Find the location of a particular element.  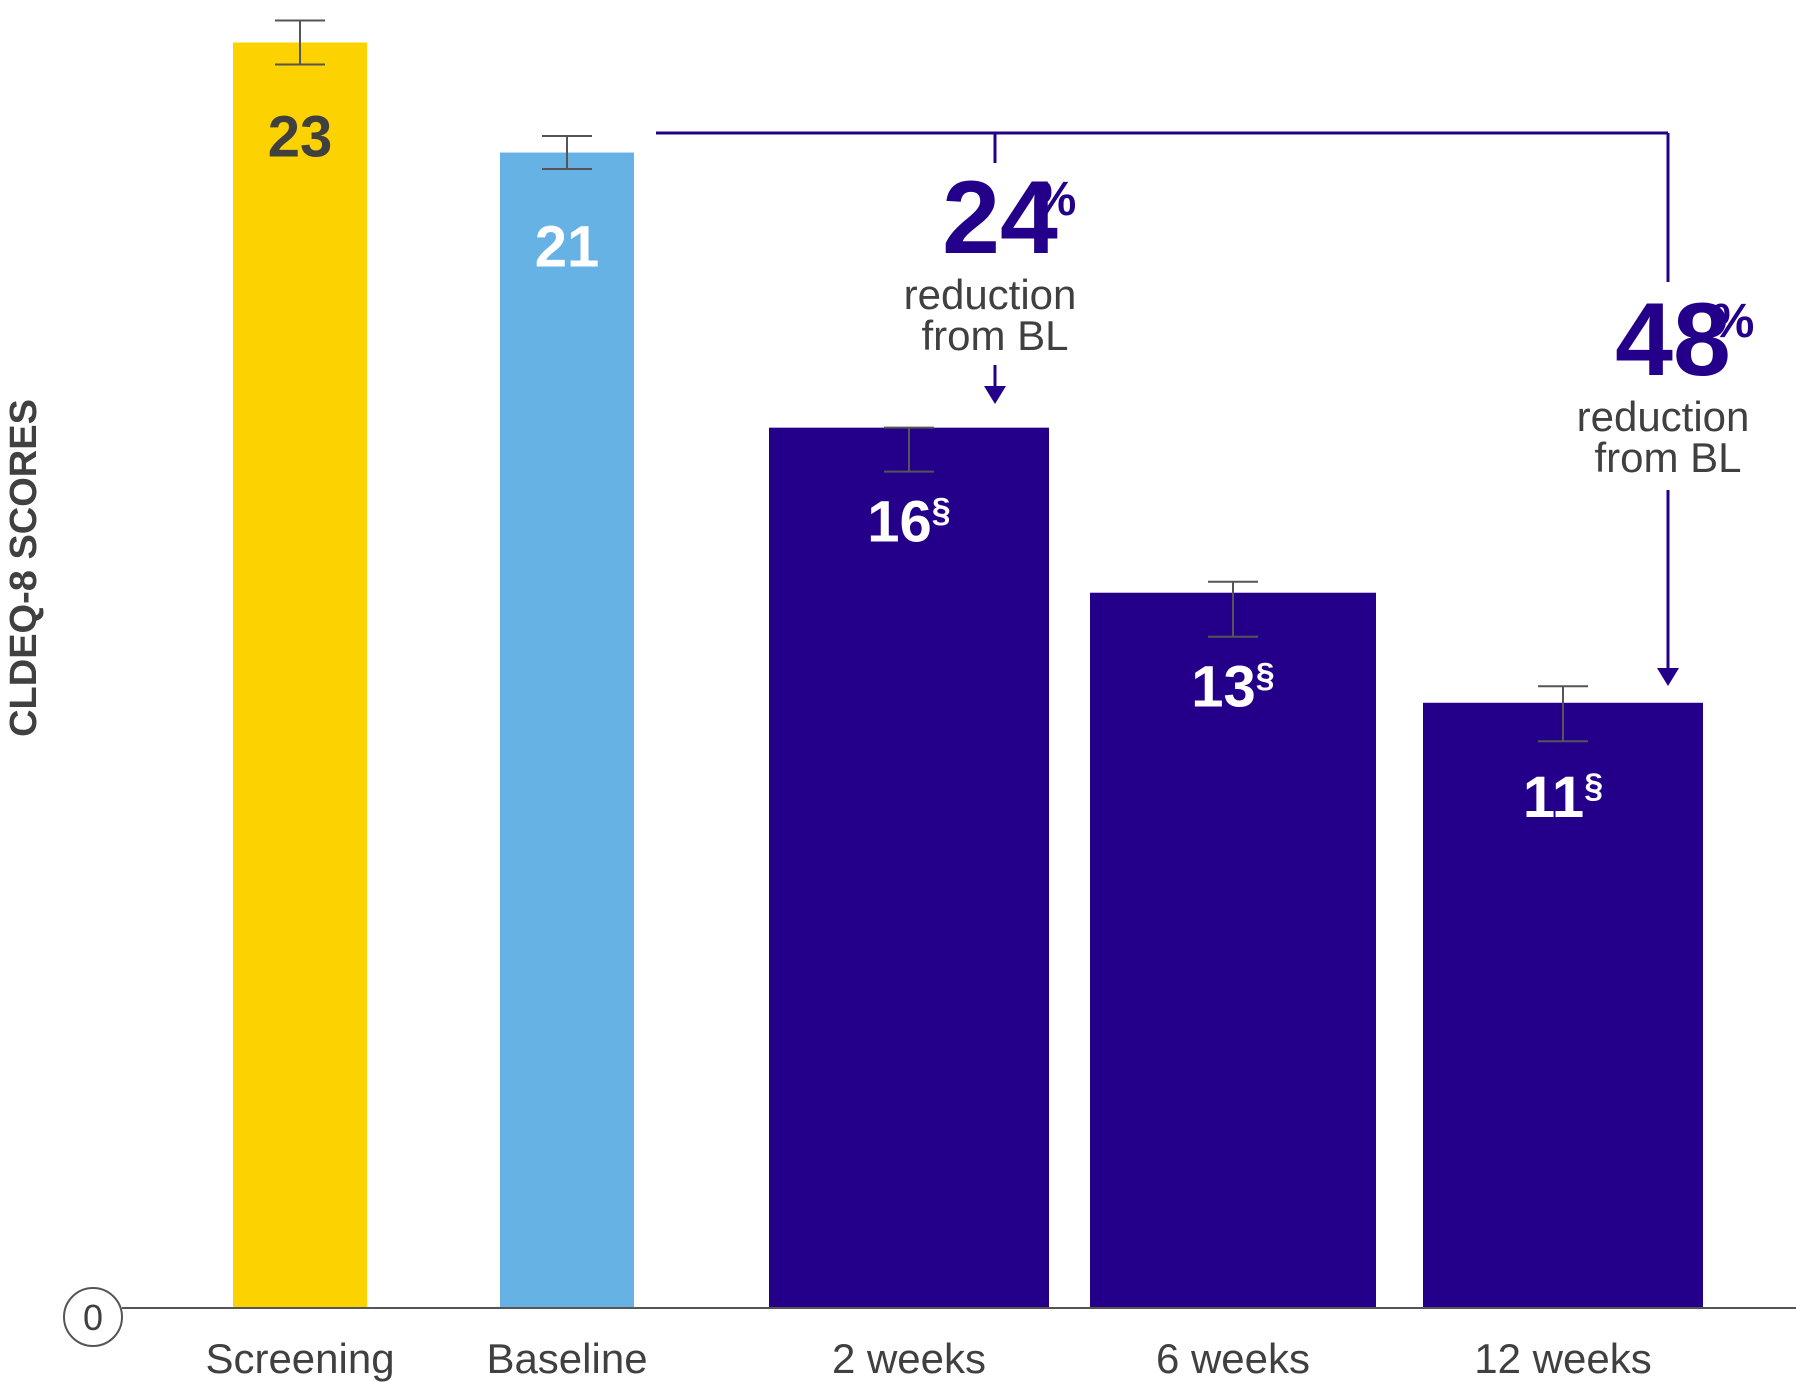

reduction-value: 48 is located at coordinates (1673, 340).